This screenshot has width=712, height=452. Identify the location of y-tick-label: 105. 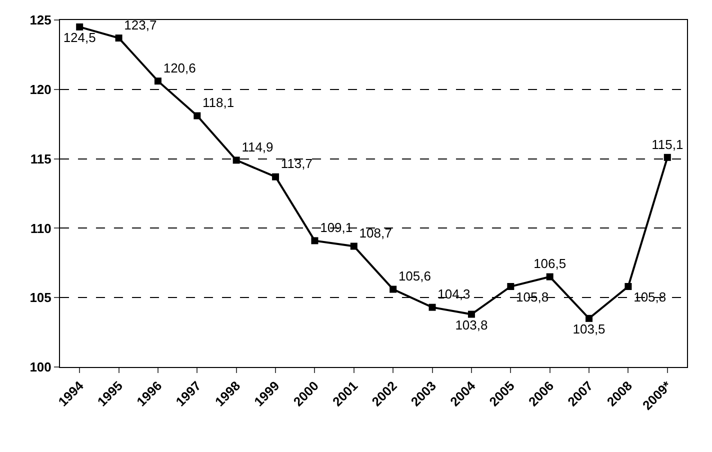
(41, 298).